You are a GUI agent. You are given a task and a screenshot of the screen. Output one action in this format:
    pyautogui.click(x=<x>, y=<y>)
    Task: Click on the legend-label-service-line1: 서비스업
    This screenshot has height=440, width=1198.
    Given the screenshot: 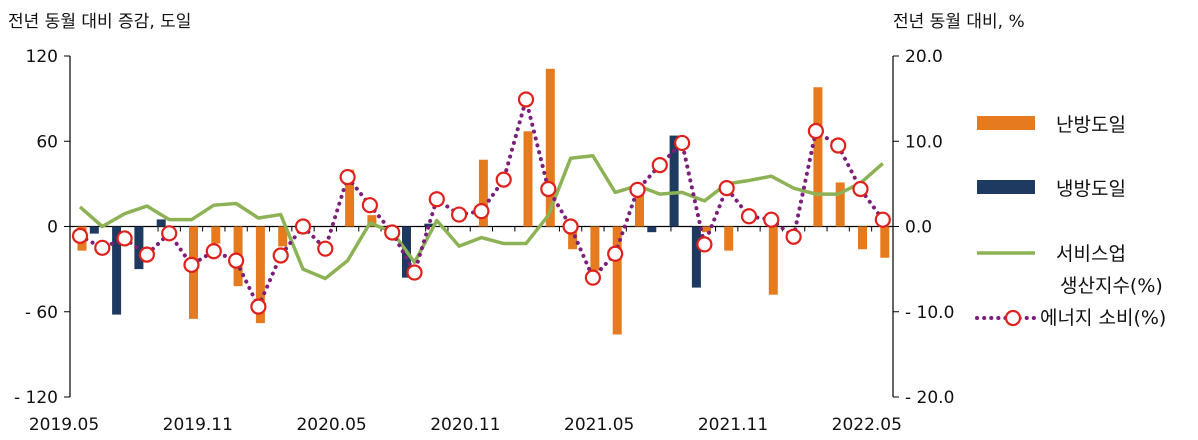 What is the action you would take?
    pyautogui.click(x=1091, y=254)
    